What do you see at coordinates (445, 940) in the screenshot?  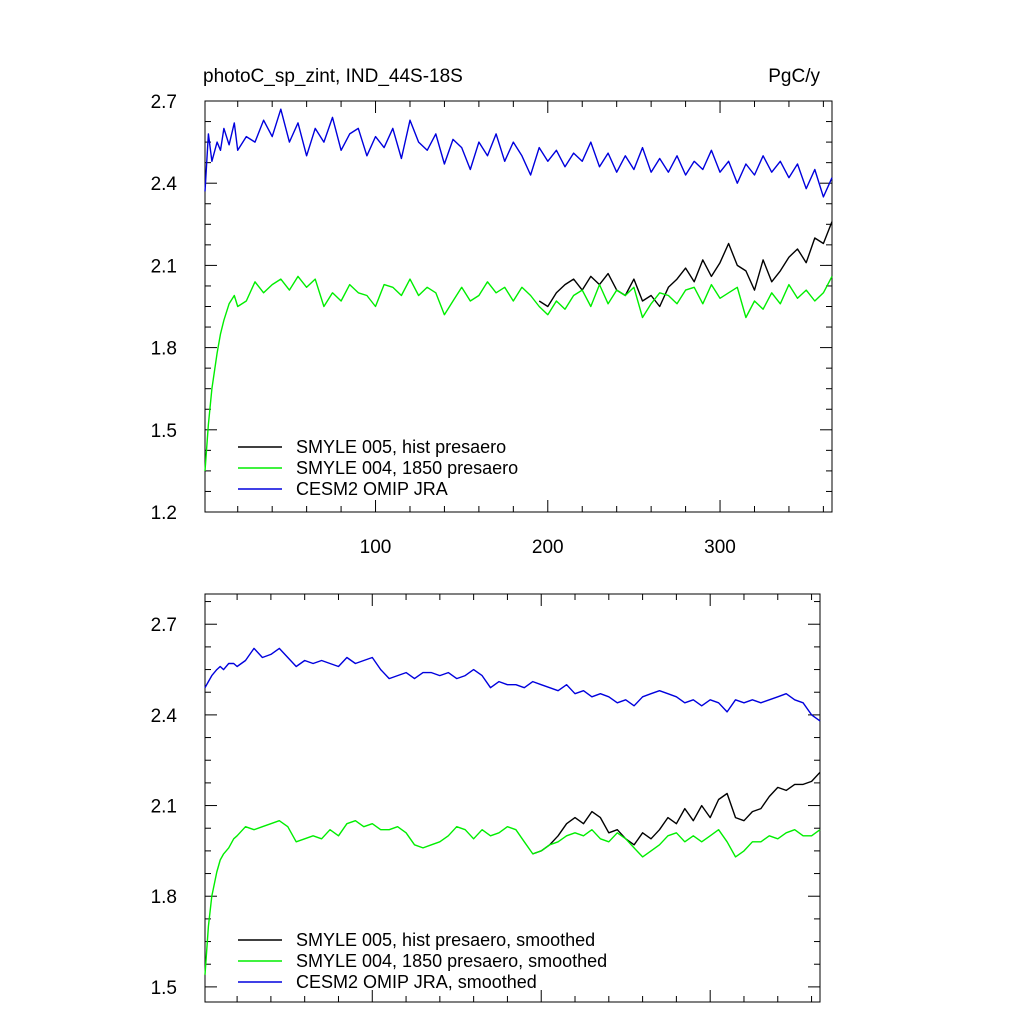 I see `legend-label-1: SMYLE 005, hist presaero, smoothed` at bounding box center [445, 940].